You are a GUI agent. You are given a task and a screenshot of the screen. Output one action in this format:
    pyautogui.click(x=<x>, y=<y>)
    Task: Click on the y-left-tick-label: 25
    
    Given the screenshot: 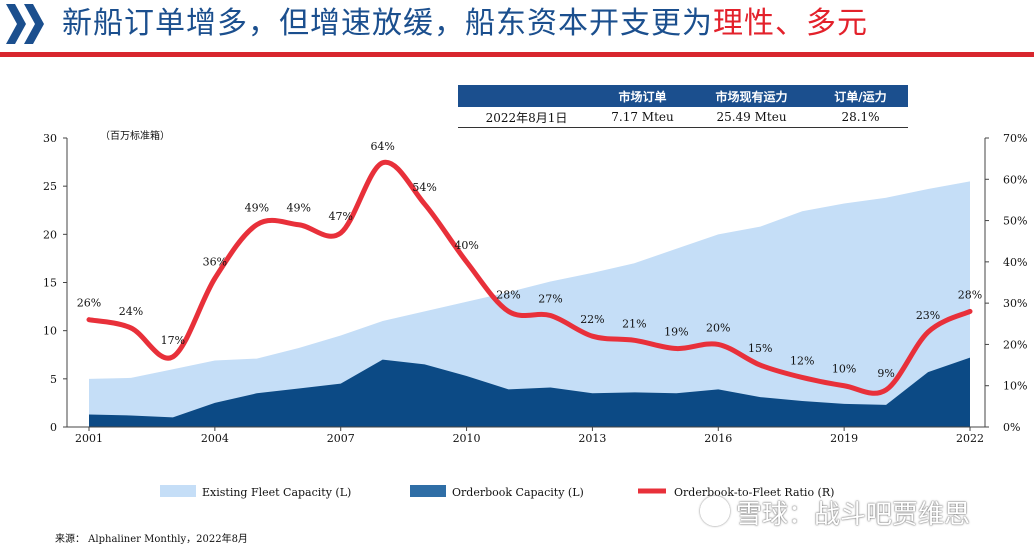 What is the action you would take?
    pyautogui.click(x=50, y=186)
    